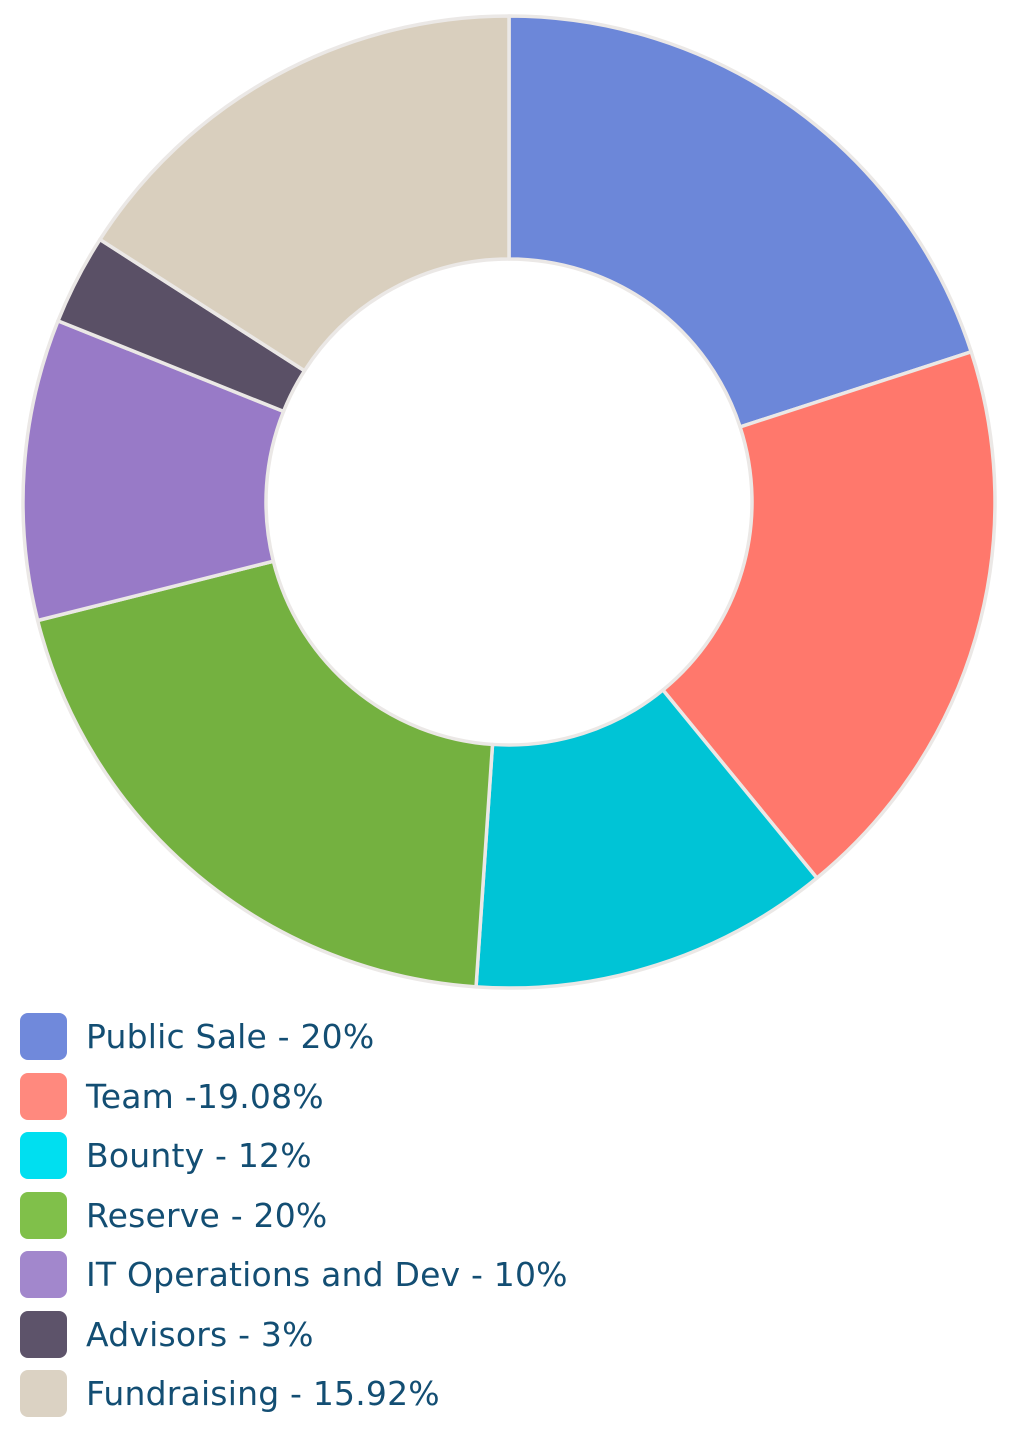 Image resolution: width=1020 pixels, height=1432 pixels. I want to click on legend-item-it-operations: IT Operations and Dev - 10%, so click(294, 1275).